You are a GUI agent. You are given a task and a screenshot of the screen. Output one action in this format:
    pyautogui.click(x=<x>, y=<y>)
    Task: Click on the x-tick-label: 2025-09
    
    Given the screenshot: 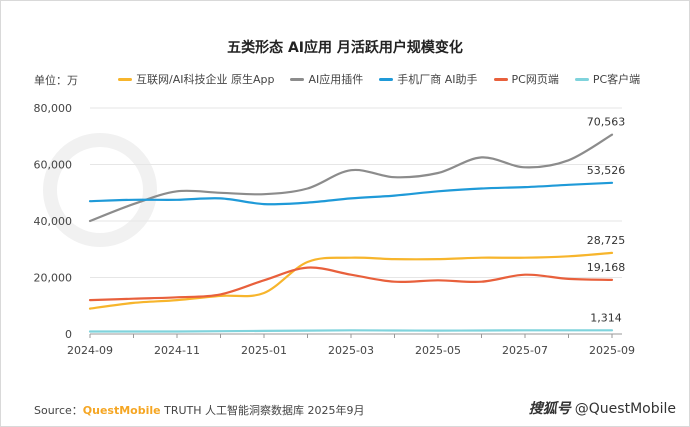 What is the action you would take?
    pyautogui.click(x=612, y=350)
    